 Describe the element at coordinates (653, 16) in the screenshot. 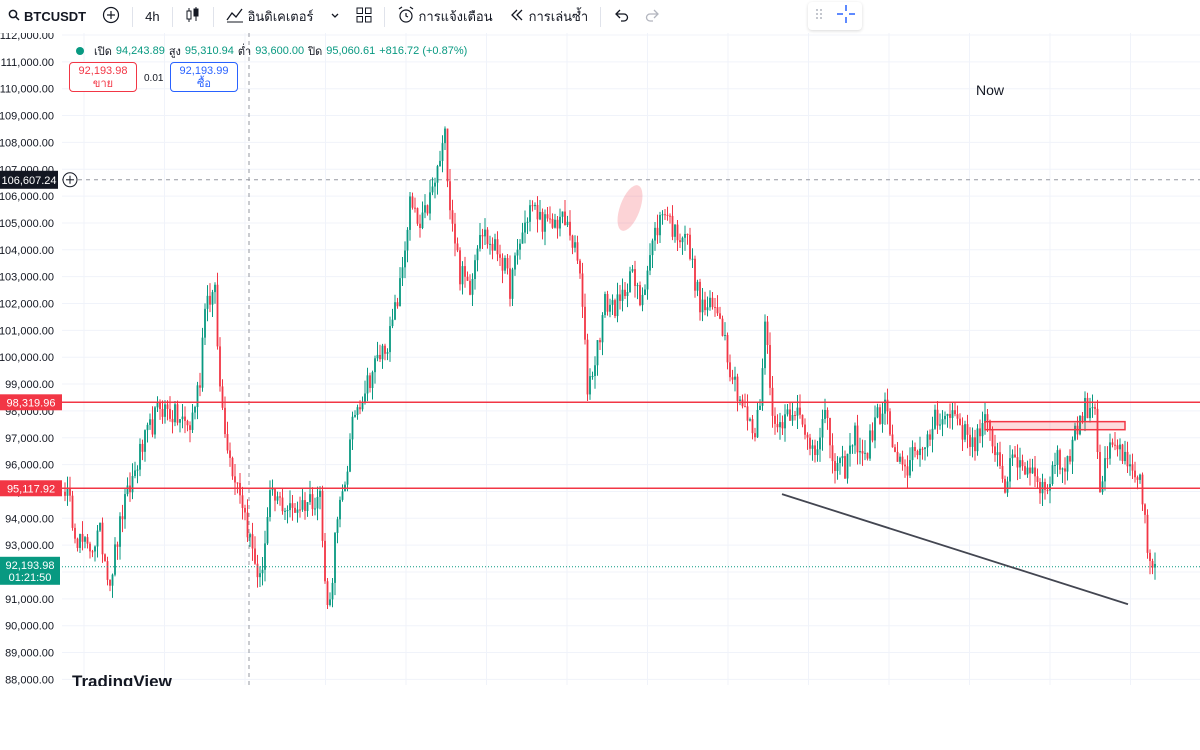

I see `redo-button` at that location.